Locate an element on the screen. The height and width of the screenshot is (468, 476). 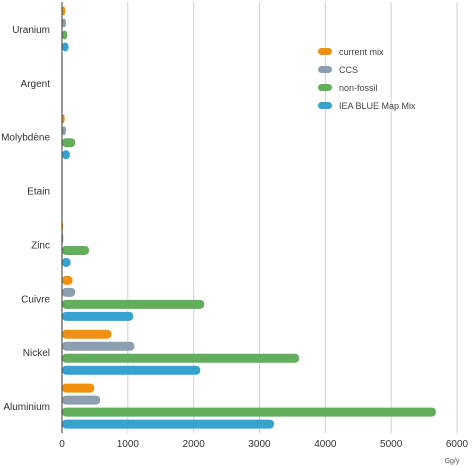
x-tick-label: 3000 is located at coordinates (259, 444).